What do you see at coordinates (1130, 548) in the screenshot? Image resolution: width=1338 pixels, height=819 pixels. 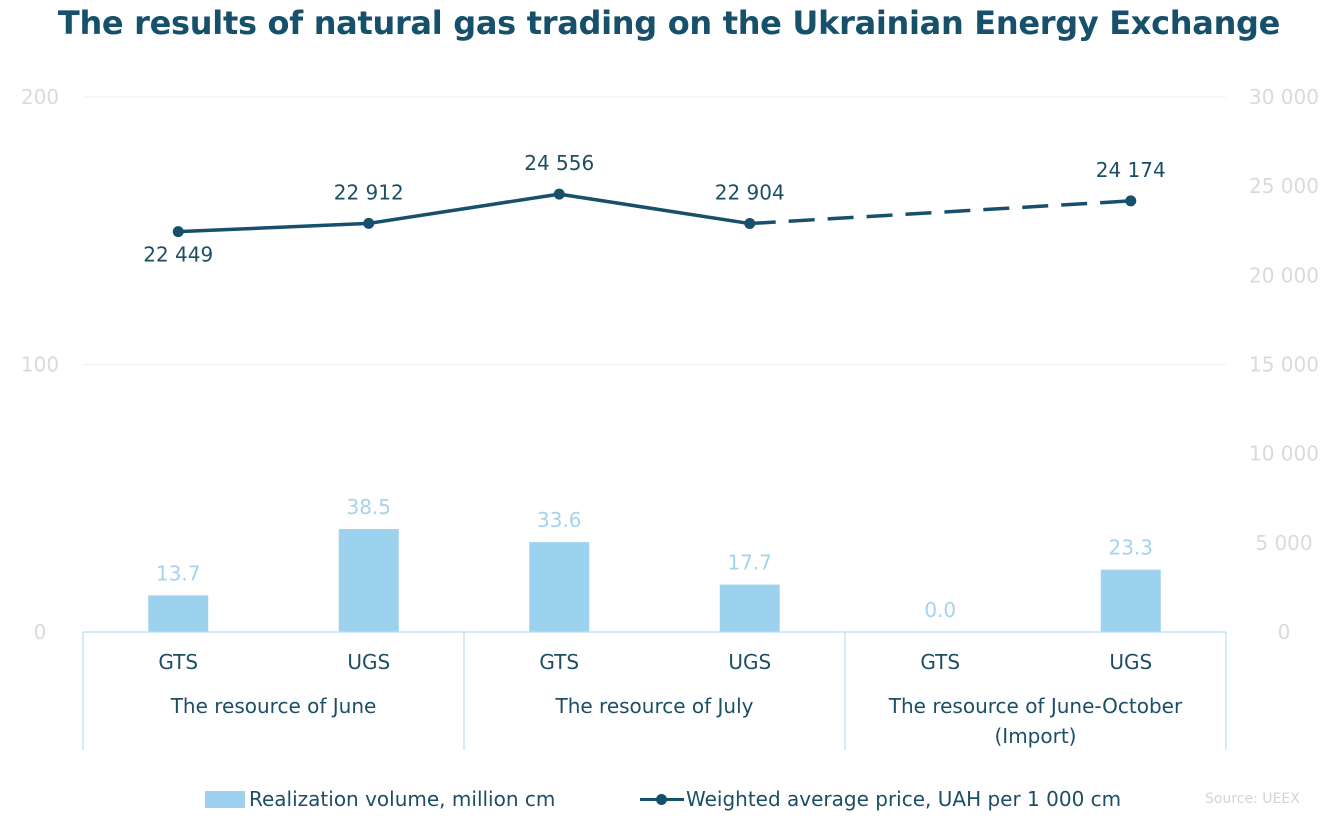 I see `bar-value-label: 23.3` at bounding box center [1130, 548].